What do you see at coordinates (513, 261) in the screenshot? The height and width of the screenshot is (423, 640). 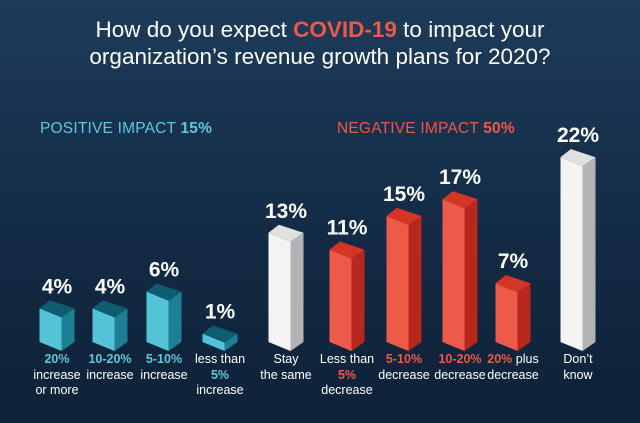 I see `value-label-9: 7%` at bounding box center [513, 261].